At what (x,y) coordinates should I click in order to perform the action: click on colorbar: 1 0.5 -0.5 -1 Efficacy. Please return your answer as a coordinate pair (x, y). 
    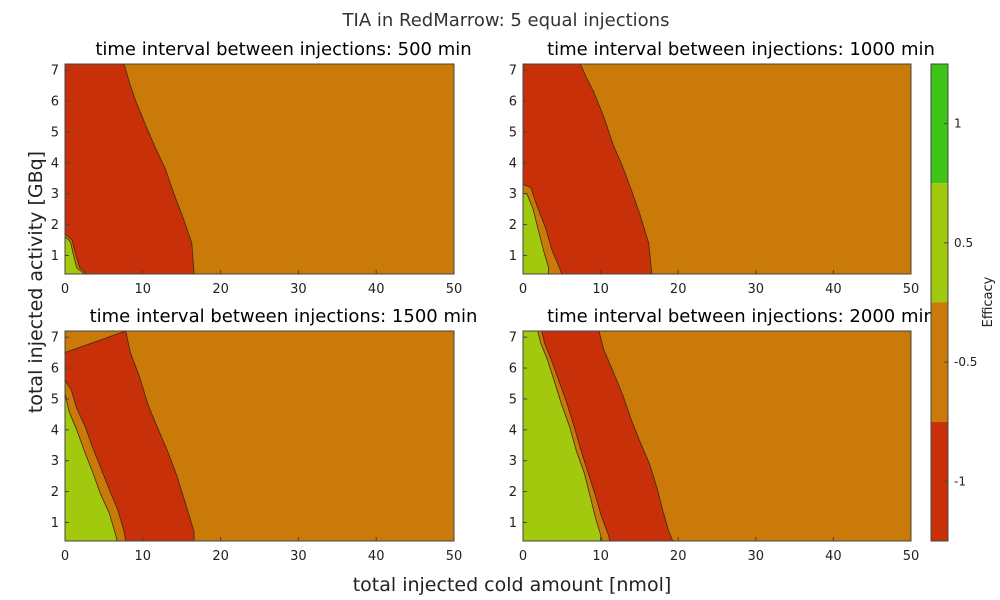
    Looking at the image, I should click on (963, 302).